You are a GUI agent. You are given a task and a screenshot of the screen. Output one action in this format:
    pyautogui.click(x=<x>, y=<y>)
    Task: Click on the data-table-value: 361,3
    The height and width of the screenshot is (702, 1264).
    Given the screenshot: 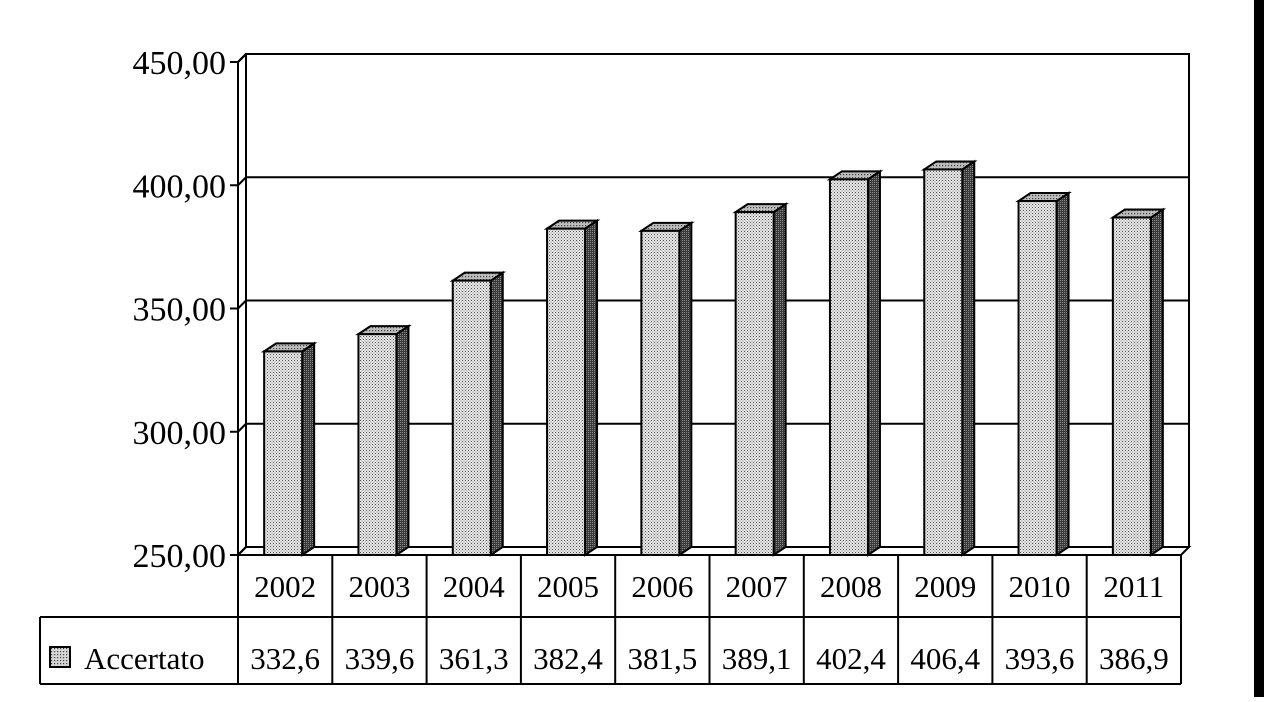 What is the action you would take?
    pyautogui.click(x=474, y=658)
    